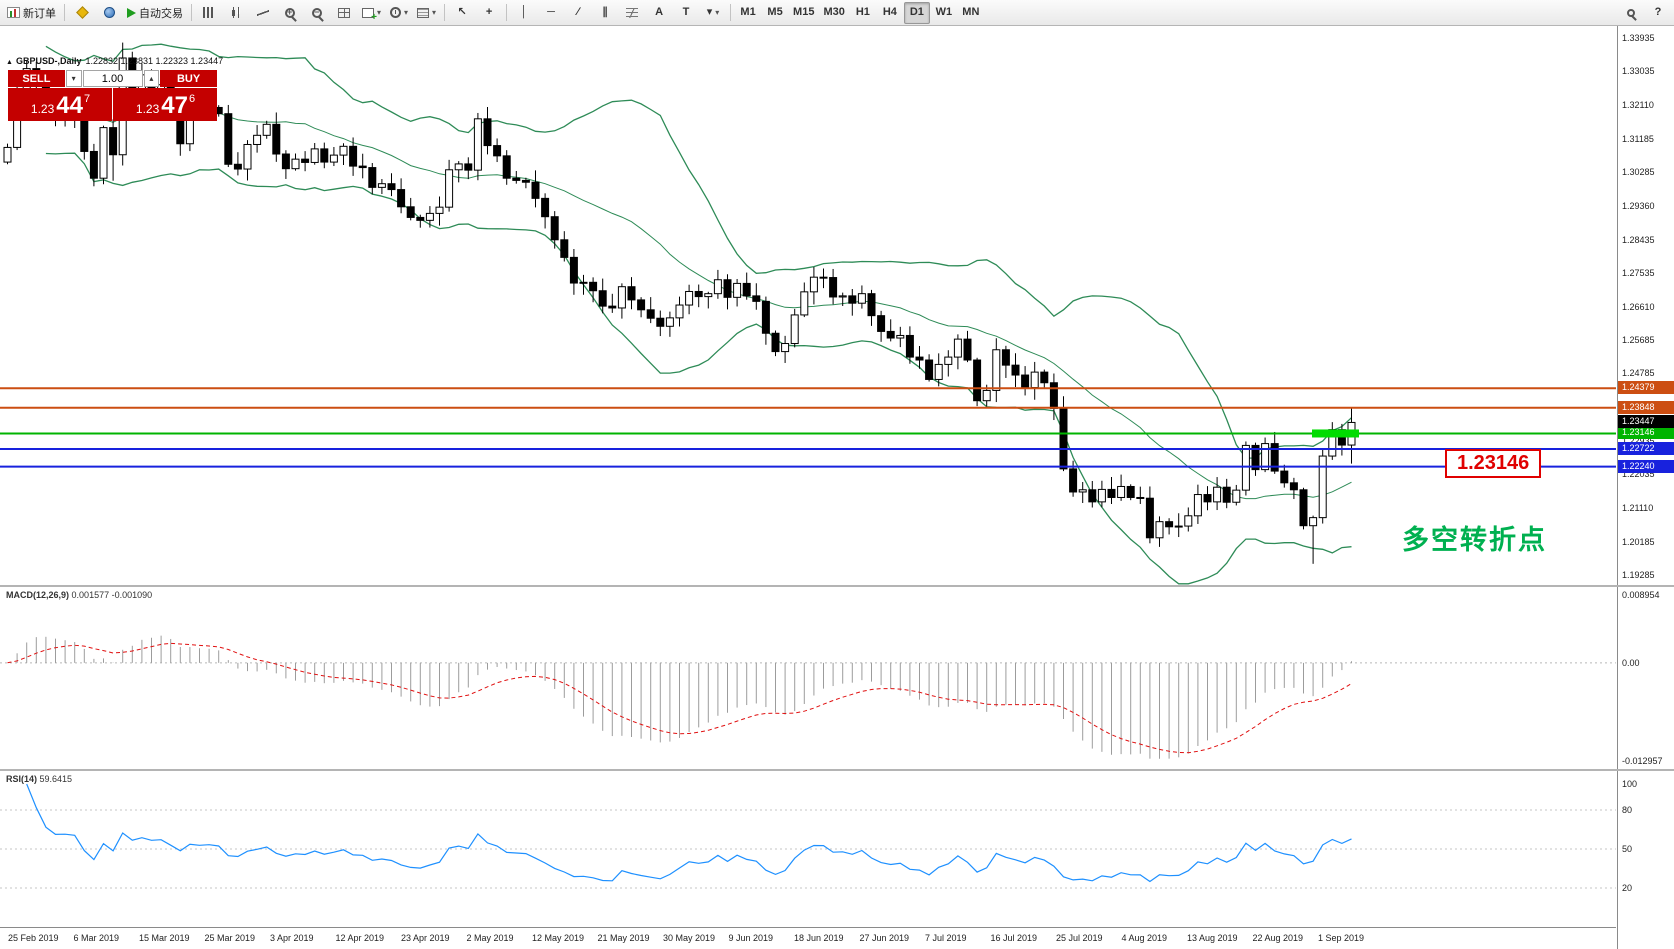 This screenshot has height=949, width=1674. Describe the element at coordinates (890, 13) in the screenshot. I see `timeframe-h4-button: H4` at that location.